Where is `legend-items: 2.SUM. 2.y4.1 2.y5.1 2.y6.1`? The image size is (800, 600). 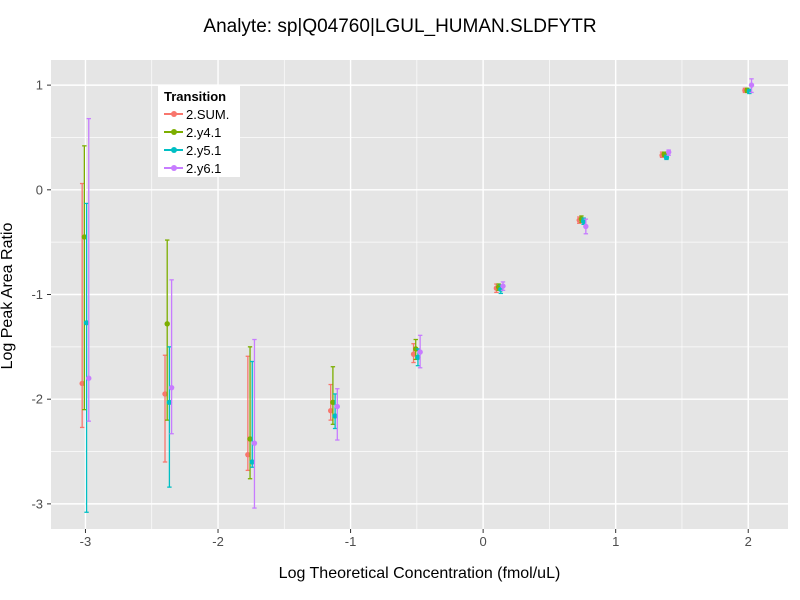
legend-items: 2.SUM. 2.y4.1 2.y5.1 2.y6.1 is located at coordinates (202, 141).